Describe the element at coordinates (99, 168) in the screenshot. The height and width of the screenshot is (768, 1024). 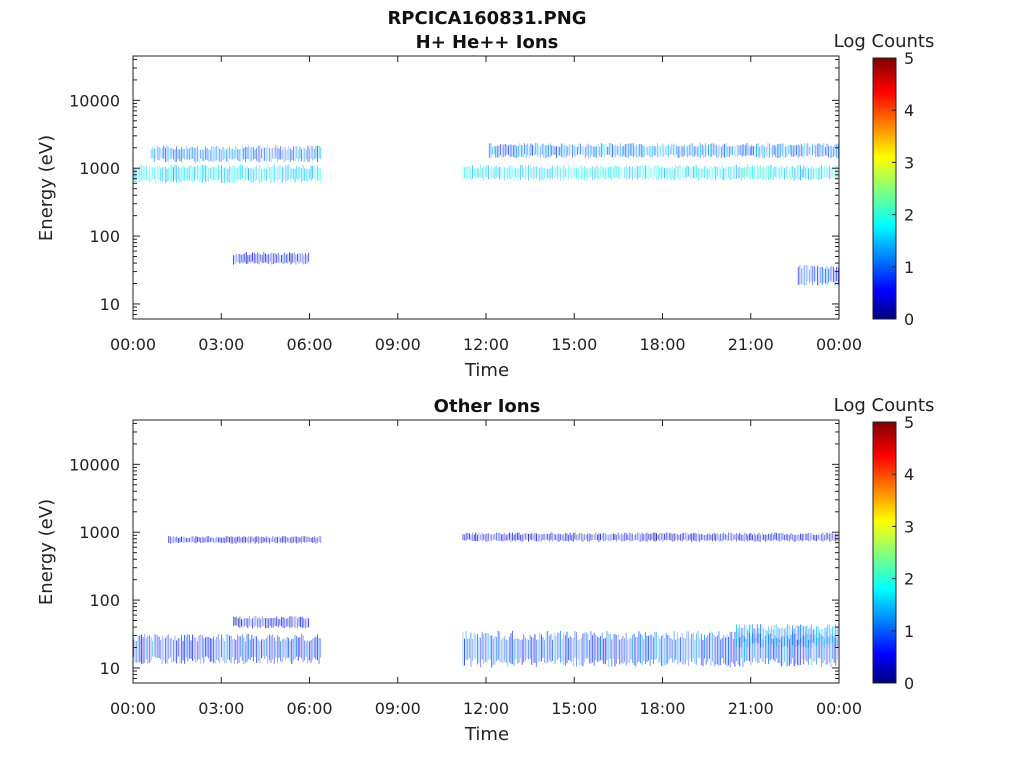
I see `y-tick-label: 1000` at that location.